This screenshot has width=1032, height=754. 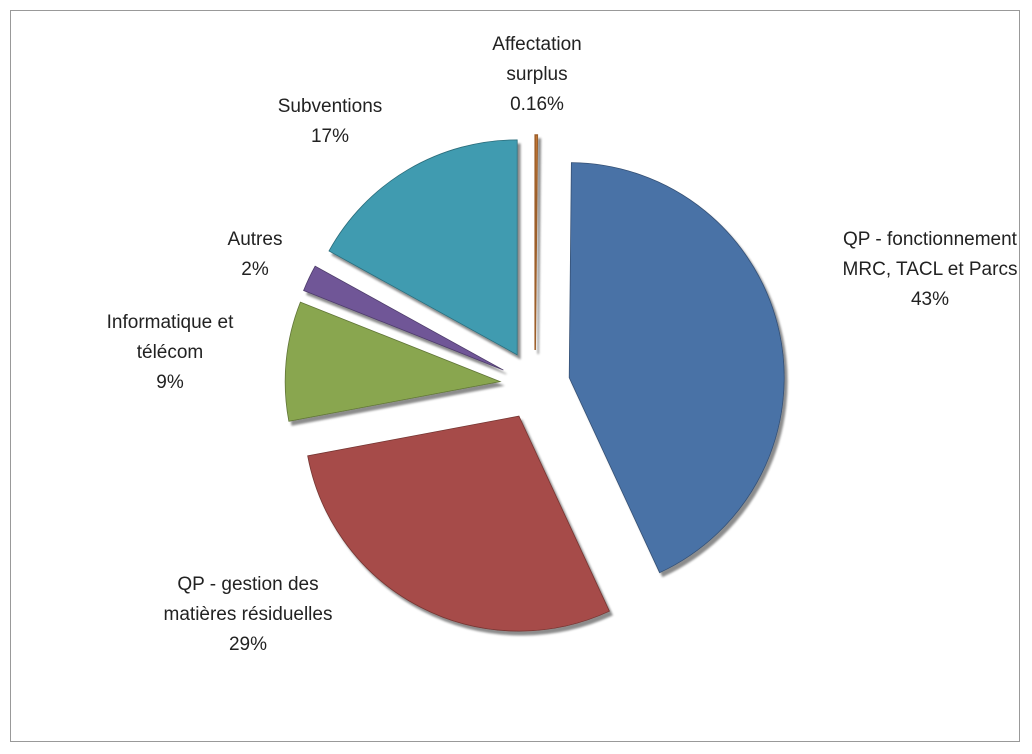 I want to click on category-label: QP - fonctionnement MRC, TACL et Parcs, so click(x=930, y=254).